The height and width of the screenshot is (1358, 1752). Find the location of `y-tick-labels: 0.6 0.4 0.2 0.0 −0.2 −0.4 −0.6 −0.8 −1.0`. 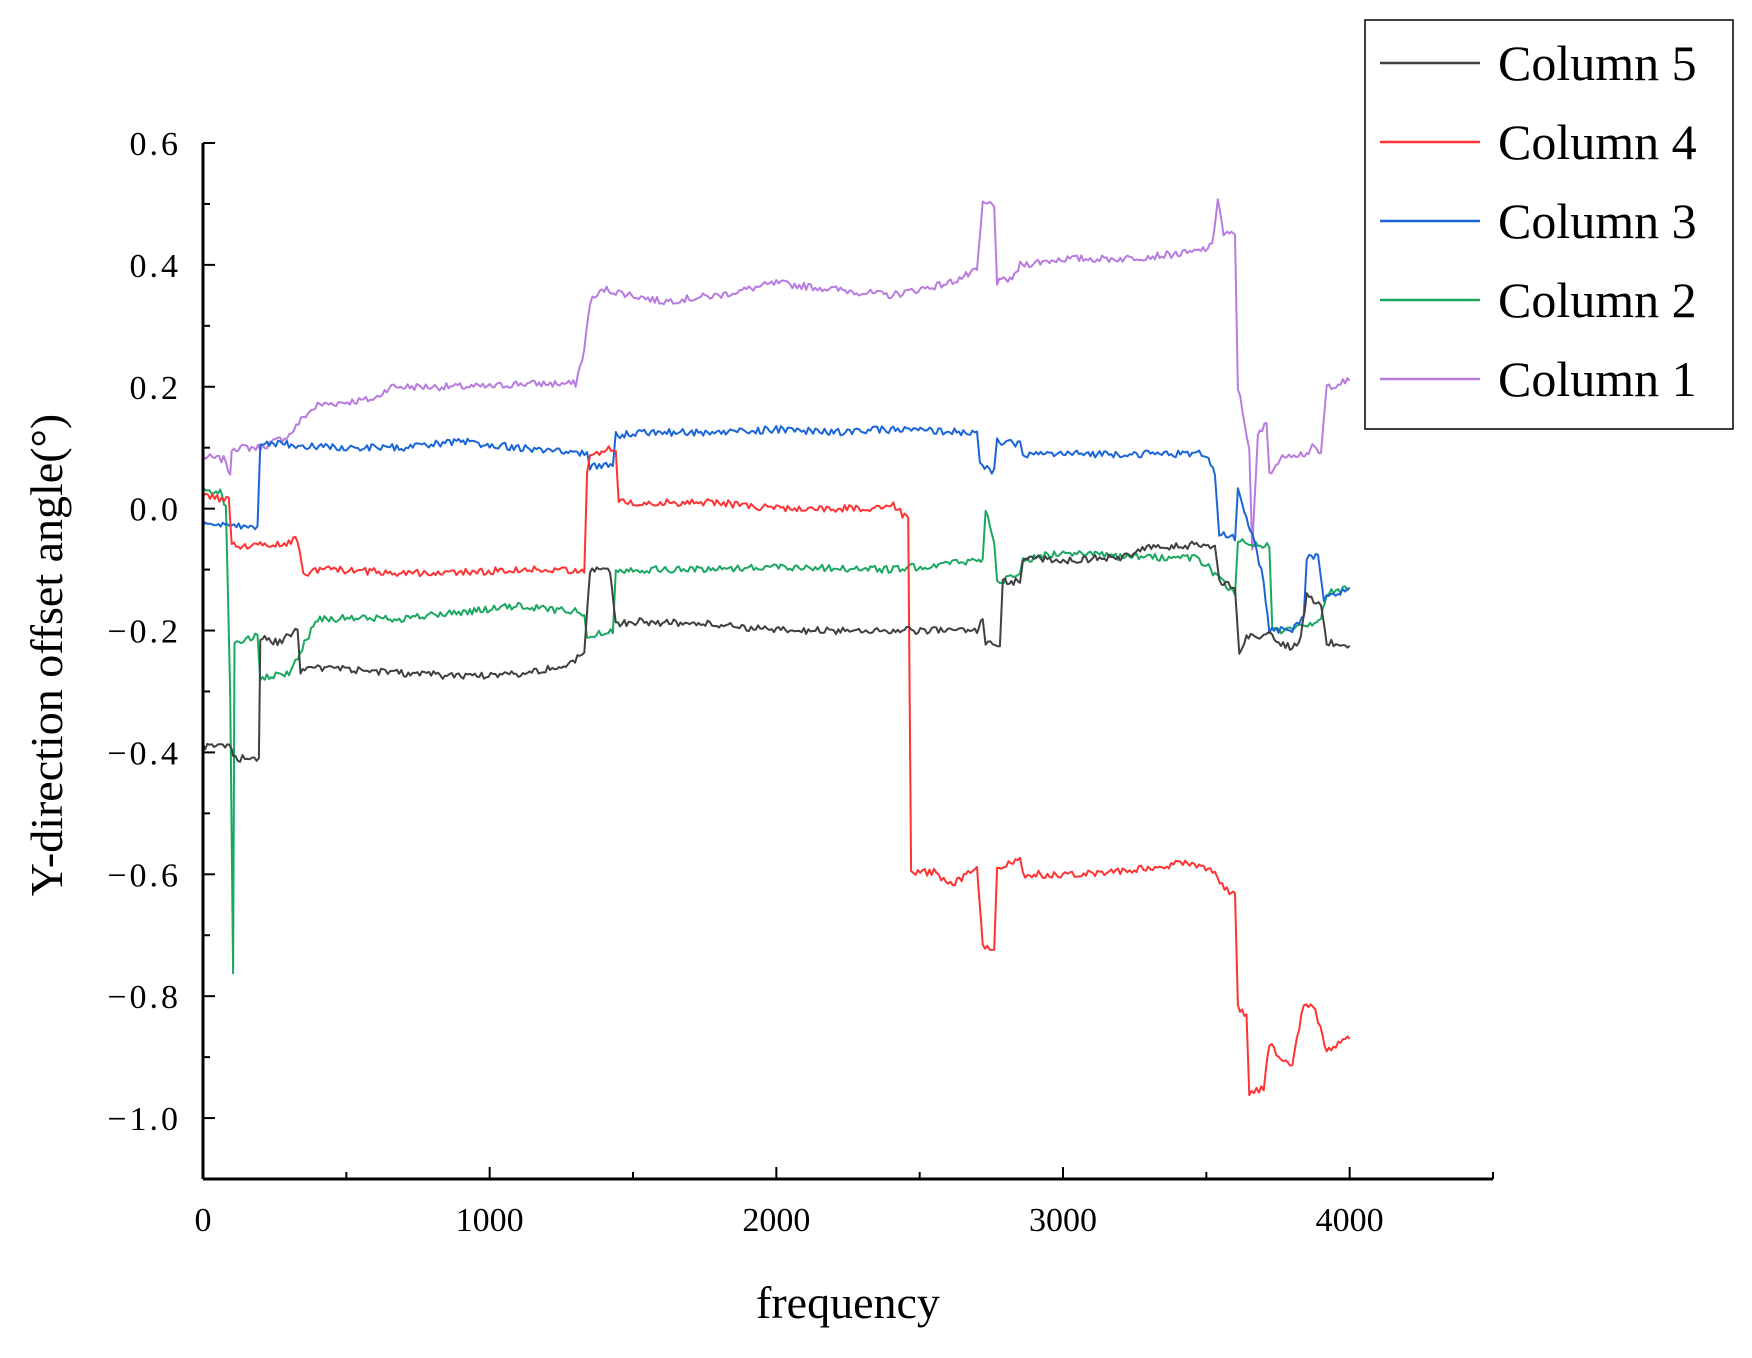

y-tick-labels: 0.6 0.4 0.2 0.0 −0.2 −0.4 −0.6 −0.8 −1.0 is located at coordinates (144, 632).